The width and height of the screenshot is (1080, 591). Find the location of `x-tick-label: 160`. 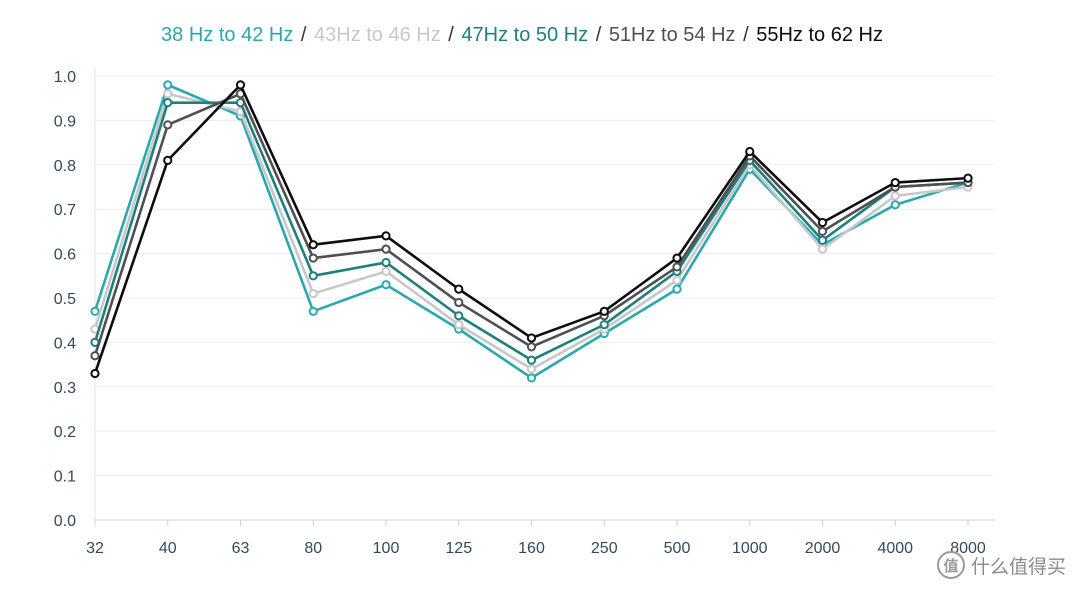

x-tick-label: 160 is located at coordinates (531, 548).